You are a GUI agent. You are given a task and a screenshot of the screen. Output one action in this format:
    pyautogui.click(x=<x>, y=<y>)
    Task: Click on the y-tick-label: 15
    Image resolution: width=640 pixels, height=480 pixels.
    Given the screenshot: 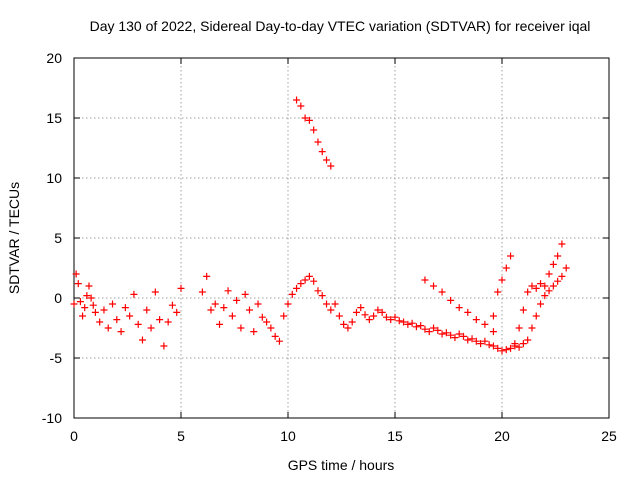 What is the action you would take?
    pyautogui.click(x=54, y=118)
    